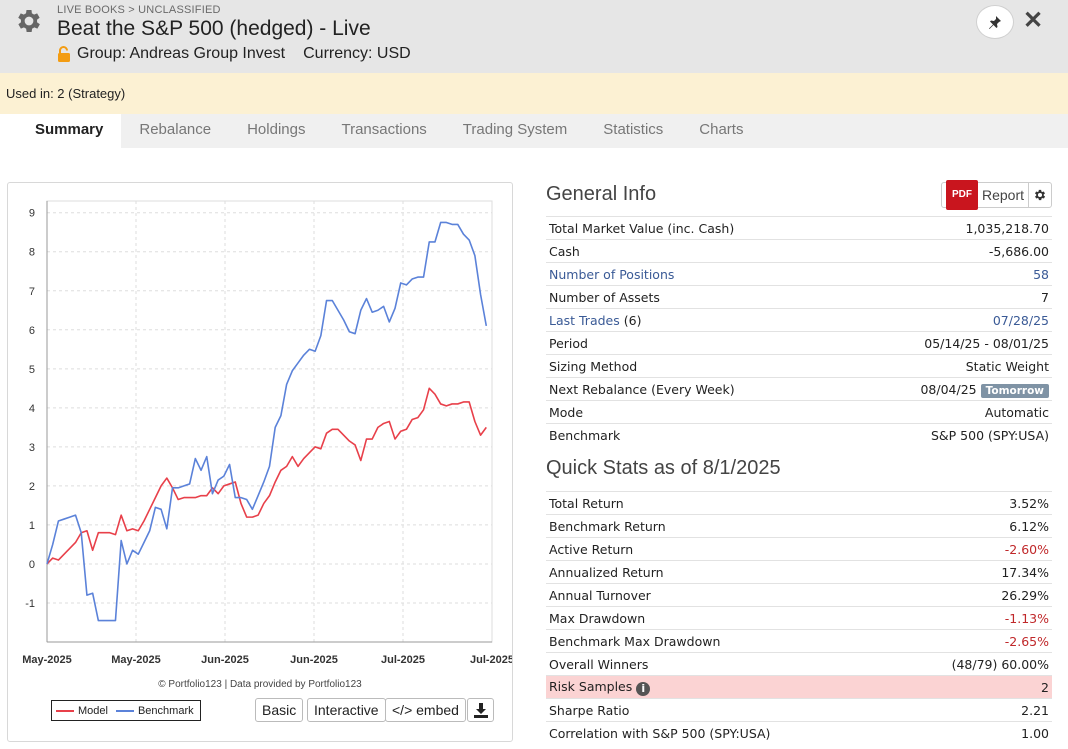 The image size is (1068, 749). What do you see at coordinates (720, 664) in the screenshot?
I see `row-label: Overall Winners` at bounding box center [720, 664].